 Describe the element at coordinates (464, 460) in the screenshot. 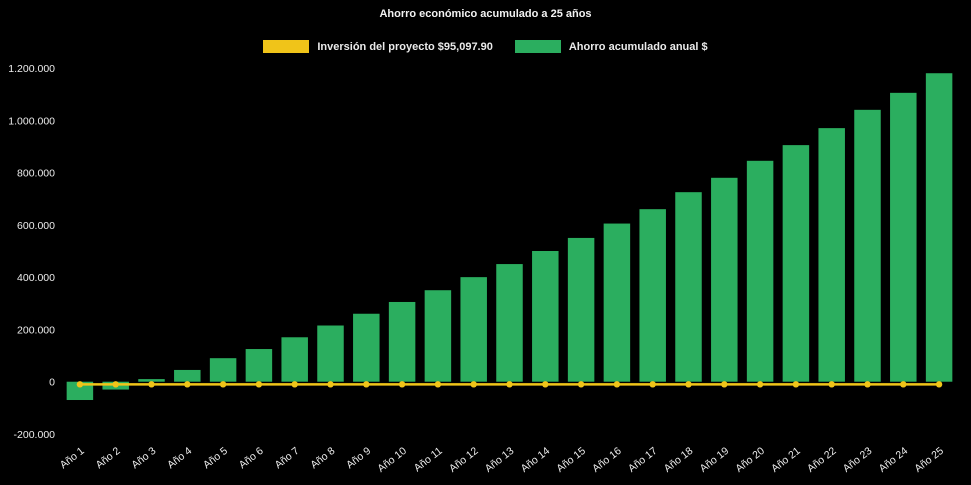

I see `x-tick-label: Año 12` at that location.